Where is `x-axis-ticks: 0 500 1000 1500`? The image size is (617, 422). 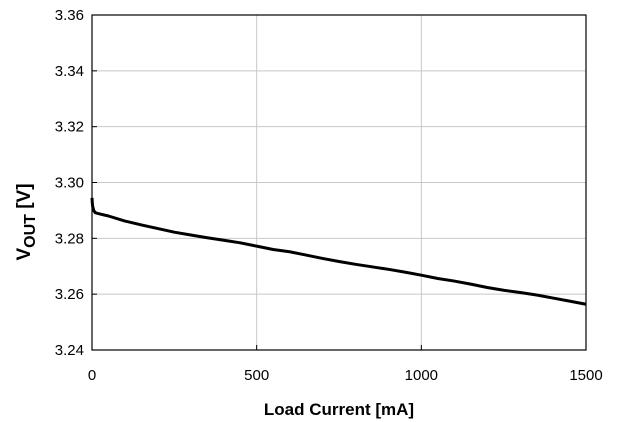 x-axis-ticks: 0 500 1000 1500 is located at coordinates (345, 364).